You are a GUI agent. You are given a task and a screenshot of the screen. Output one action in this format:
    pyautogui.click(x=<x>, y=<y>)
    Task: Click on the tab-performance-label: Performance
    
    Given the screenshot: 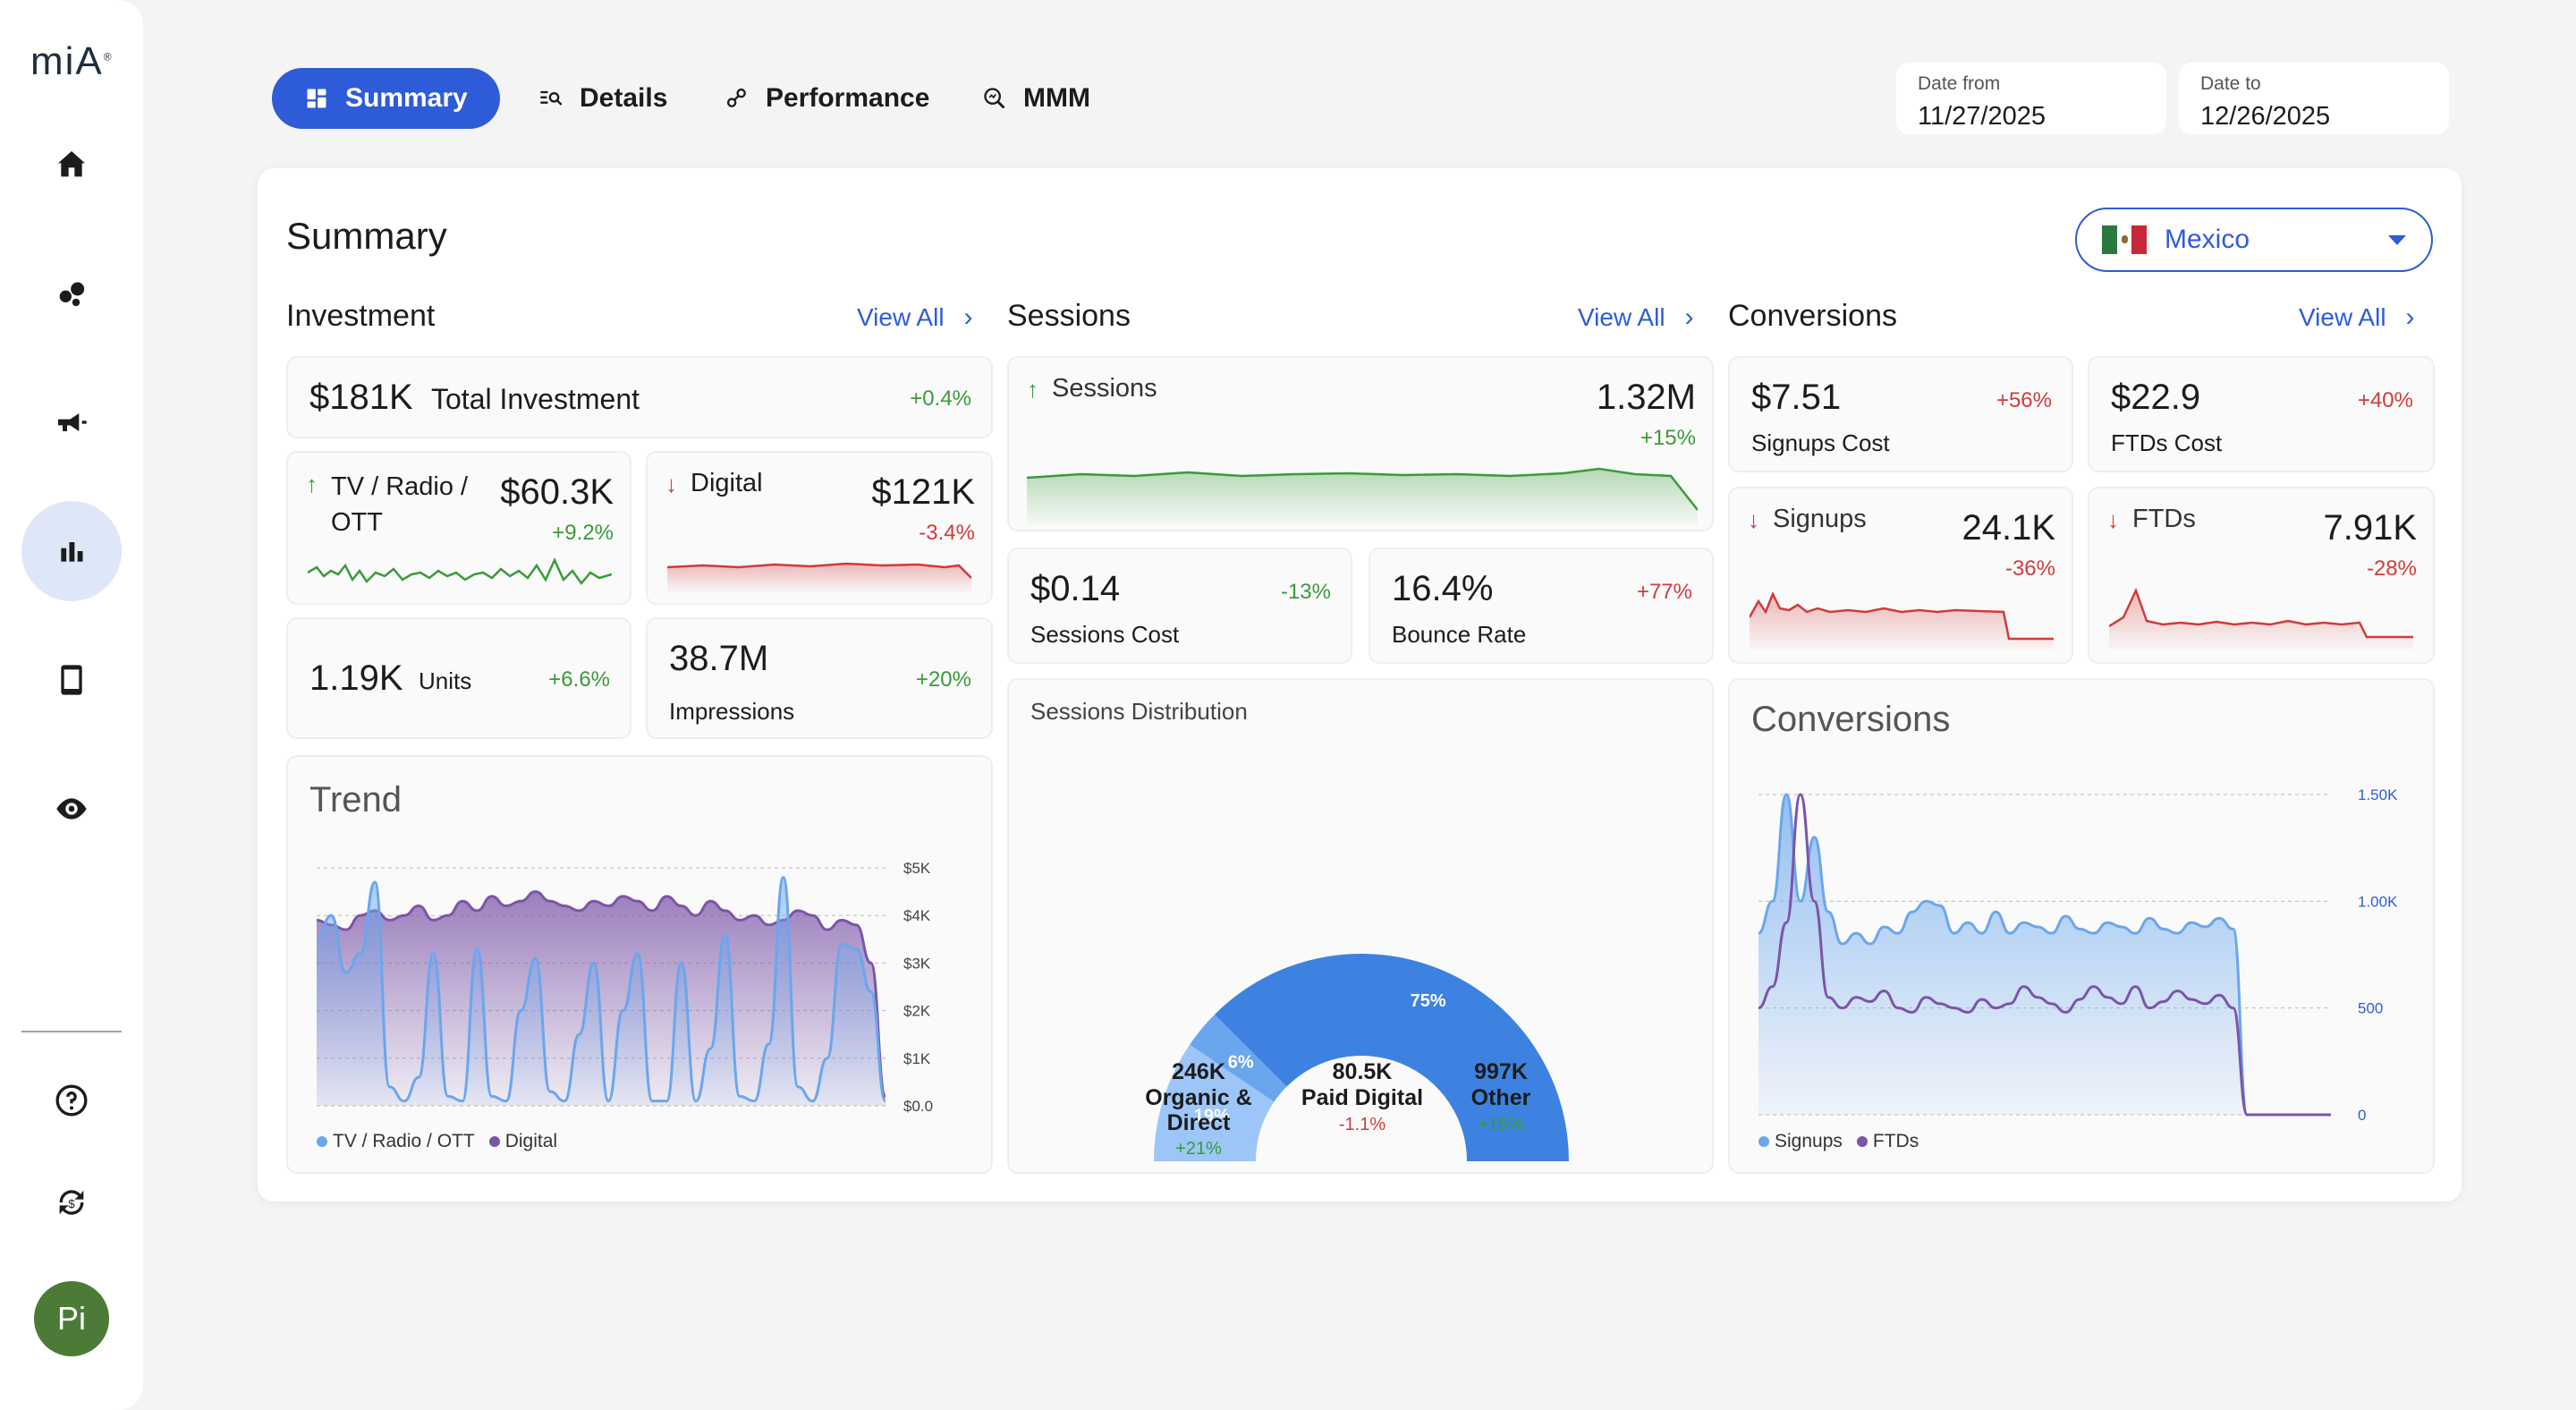 What is the action you would take?
    pyautogui.click(x=848, y=98)
    